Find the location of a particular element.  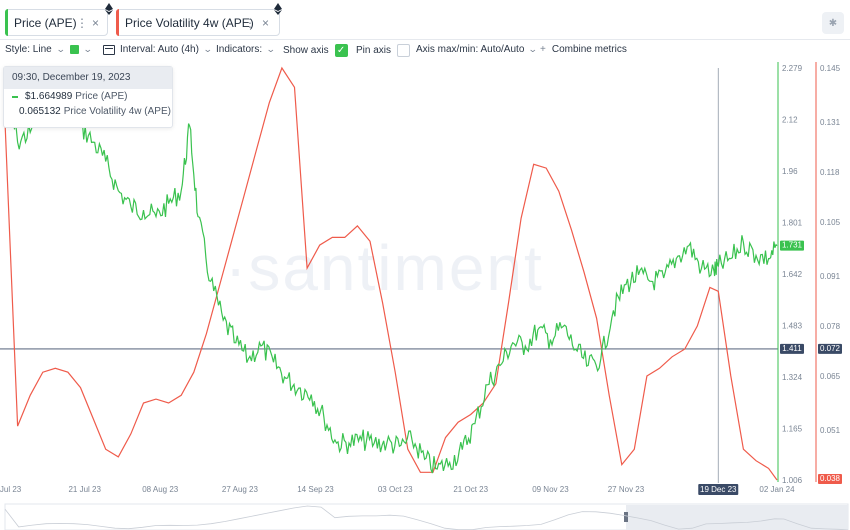

crosshair-price-label-box is located at coordinates (792, 348).